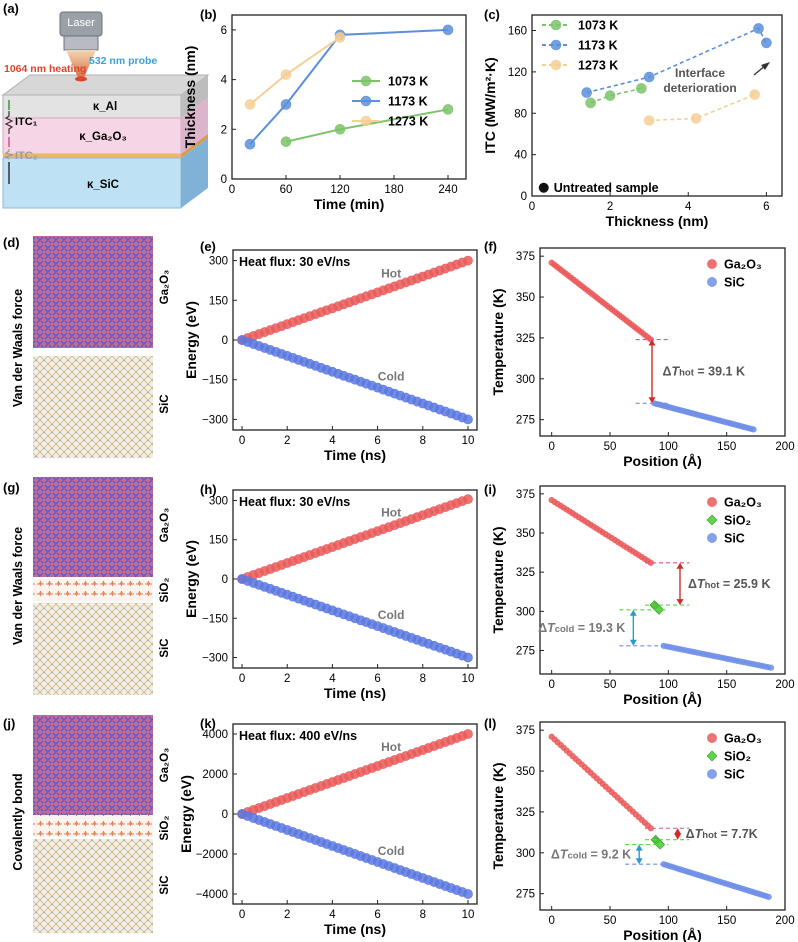 The width and height of the screenshot is (798, 942). Describe the element at coordinates (224, 130) in the screenshot. I see `y-tick-label: 2` at that location.